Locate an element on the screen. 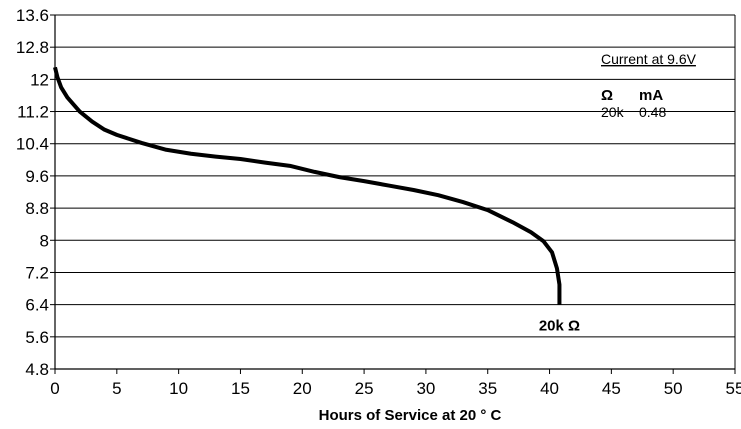  y-tick-label-9: 12 is located at coordinates (39, 79).